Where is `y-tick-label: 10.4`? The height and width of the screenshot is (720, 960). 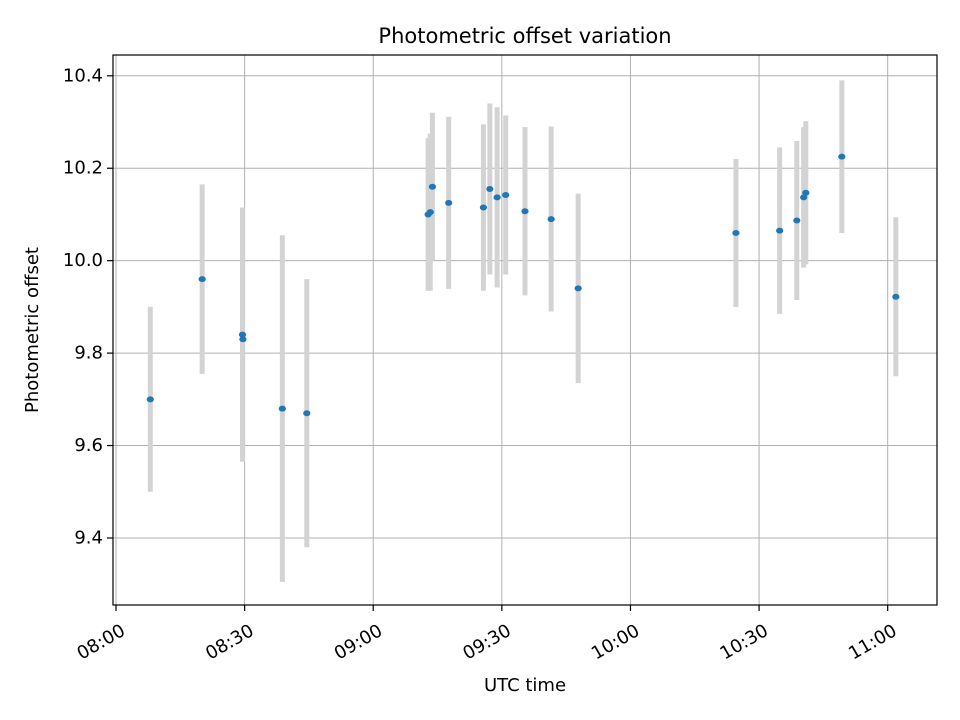
y-tick-label: 10.4 is located at coordinates (83, 75).